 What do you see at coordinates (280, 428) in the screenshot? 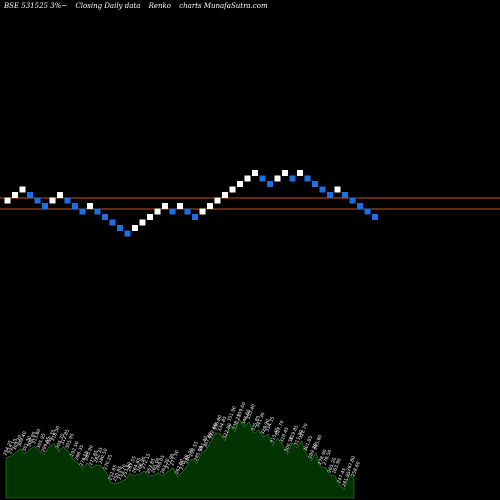
I see `price-label: 327.70` at bounding box center [280, 428].